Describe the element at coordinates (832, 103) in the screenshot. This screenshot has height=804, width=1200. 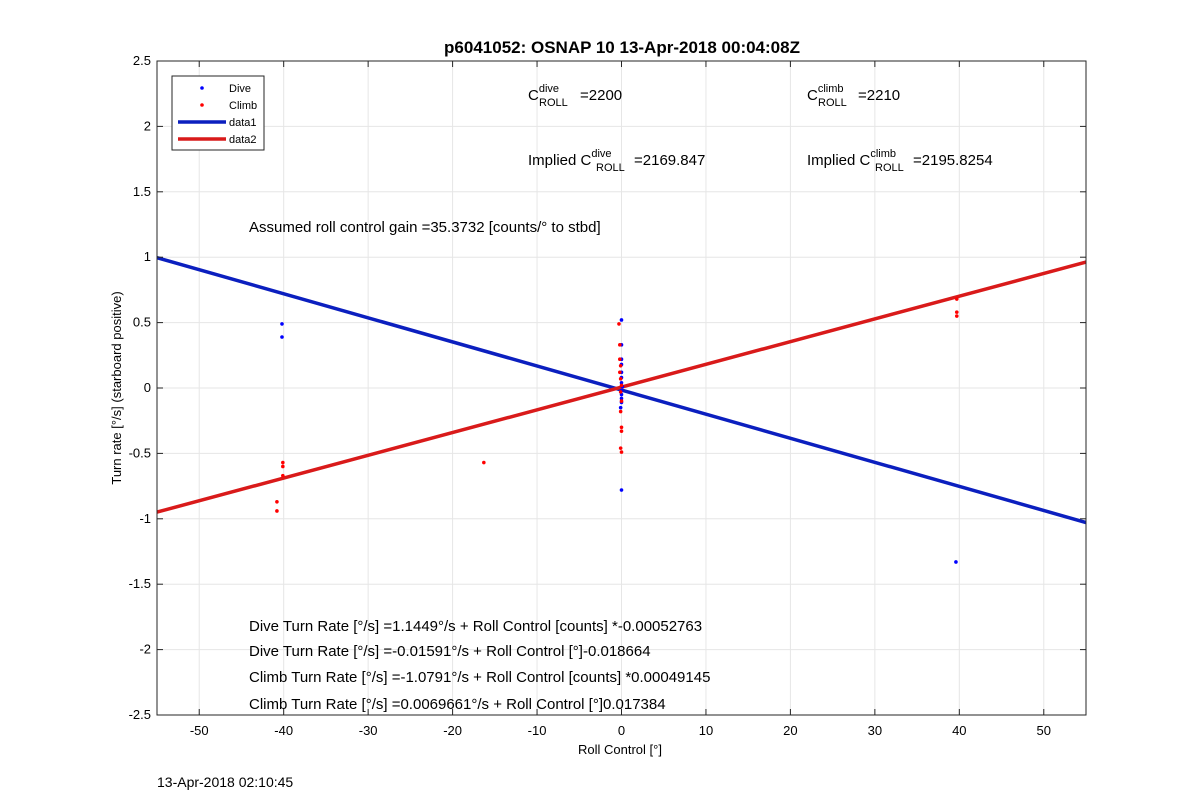
I see `c-climb-sub: ROLL` at that location.